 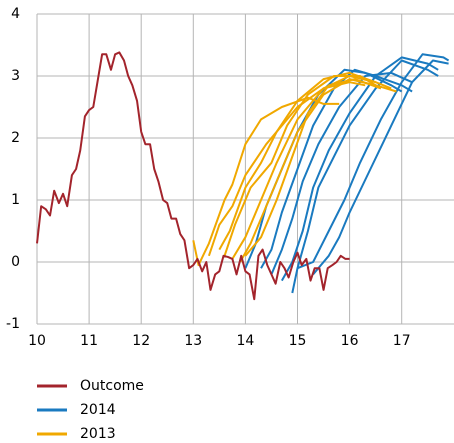 I want to click on y-tick-label: 2, so click(x=15, y=138).